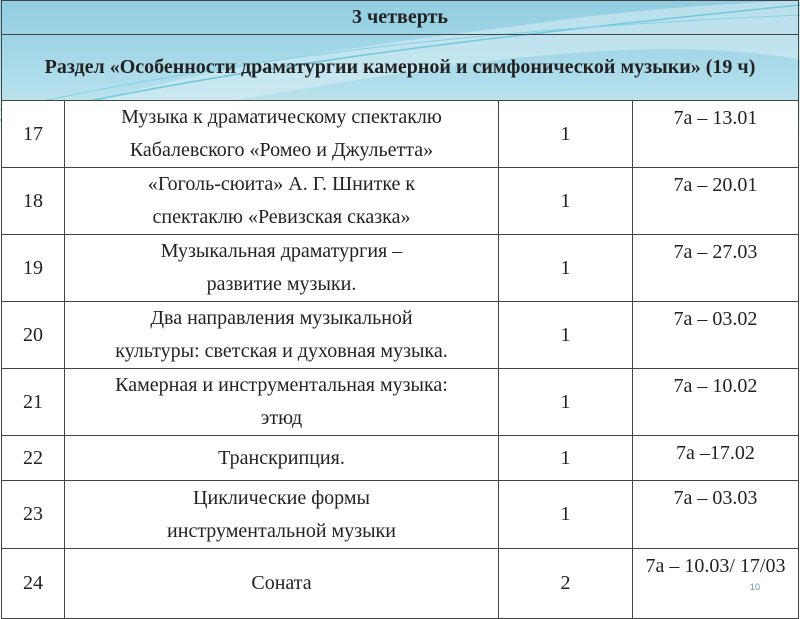 The width and height of the screenshot is (800, 619). I want to click on topic-line: Музыка к драматическому спектаклю, so click(281, 117).